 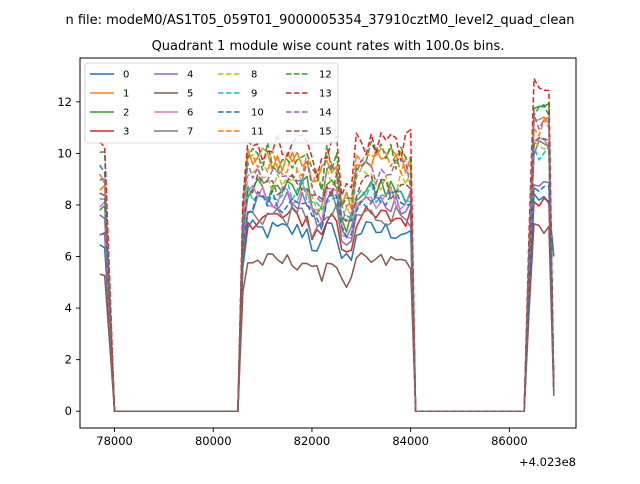 I want to click on y-tick-label: 2, so click(x=68, y=360).